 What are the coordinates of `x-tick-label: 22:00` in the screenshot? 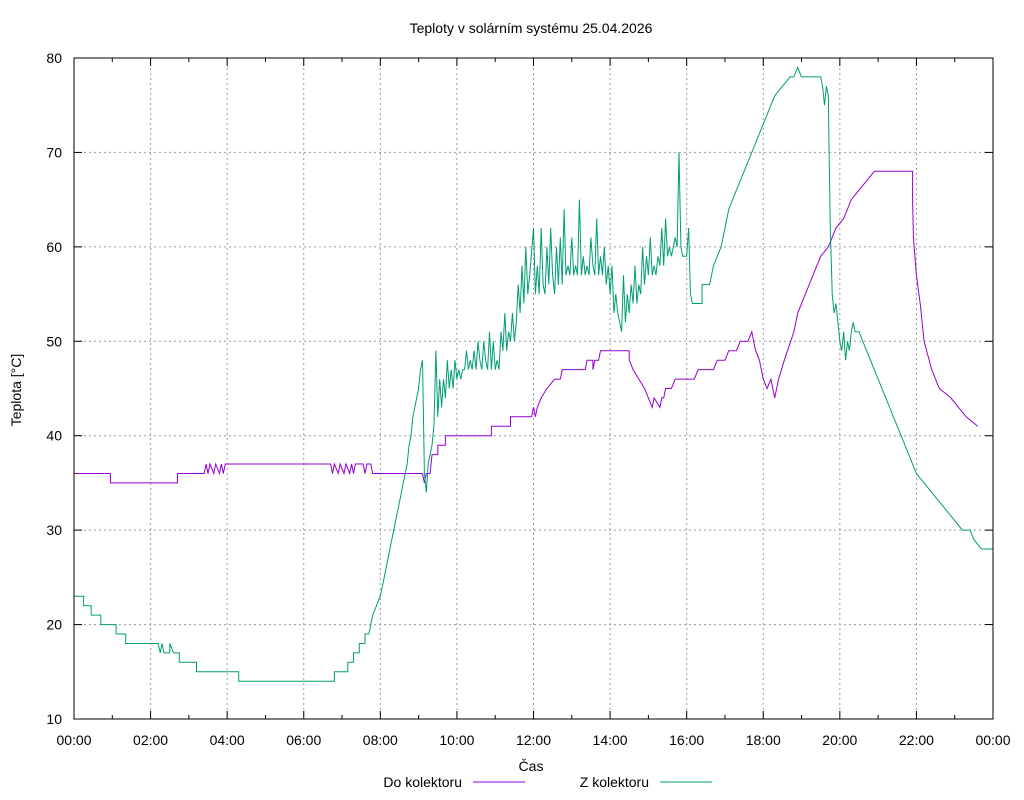 It's located at (916, 740).